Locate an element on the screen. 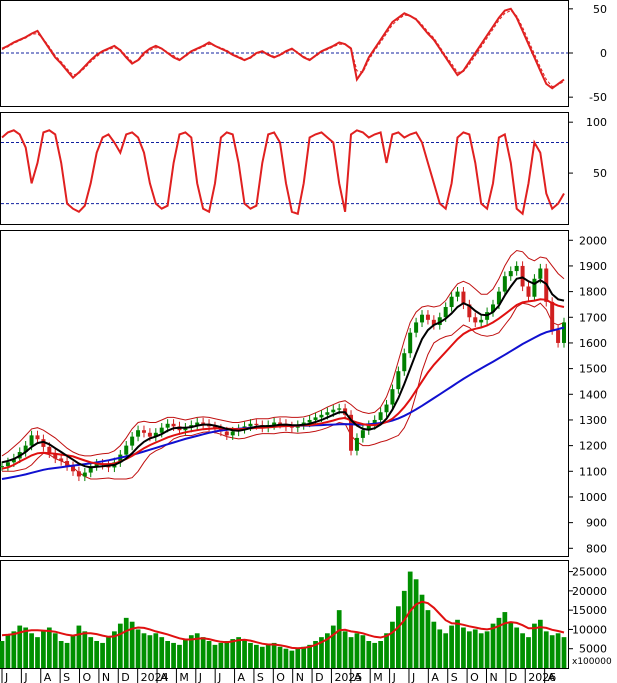 Image resolution: width=617 pixels, height=683 pixels. volume-y-tick-label: 15000 is located at coordinates (589, 610).